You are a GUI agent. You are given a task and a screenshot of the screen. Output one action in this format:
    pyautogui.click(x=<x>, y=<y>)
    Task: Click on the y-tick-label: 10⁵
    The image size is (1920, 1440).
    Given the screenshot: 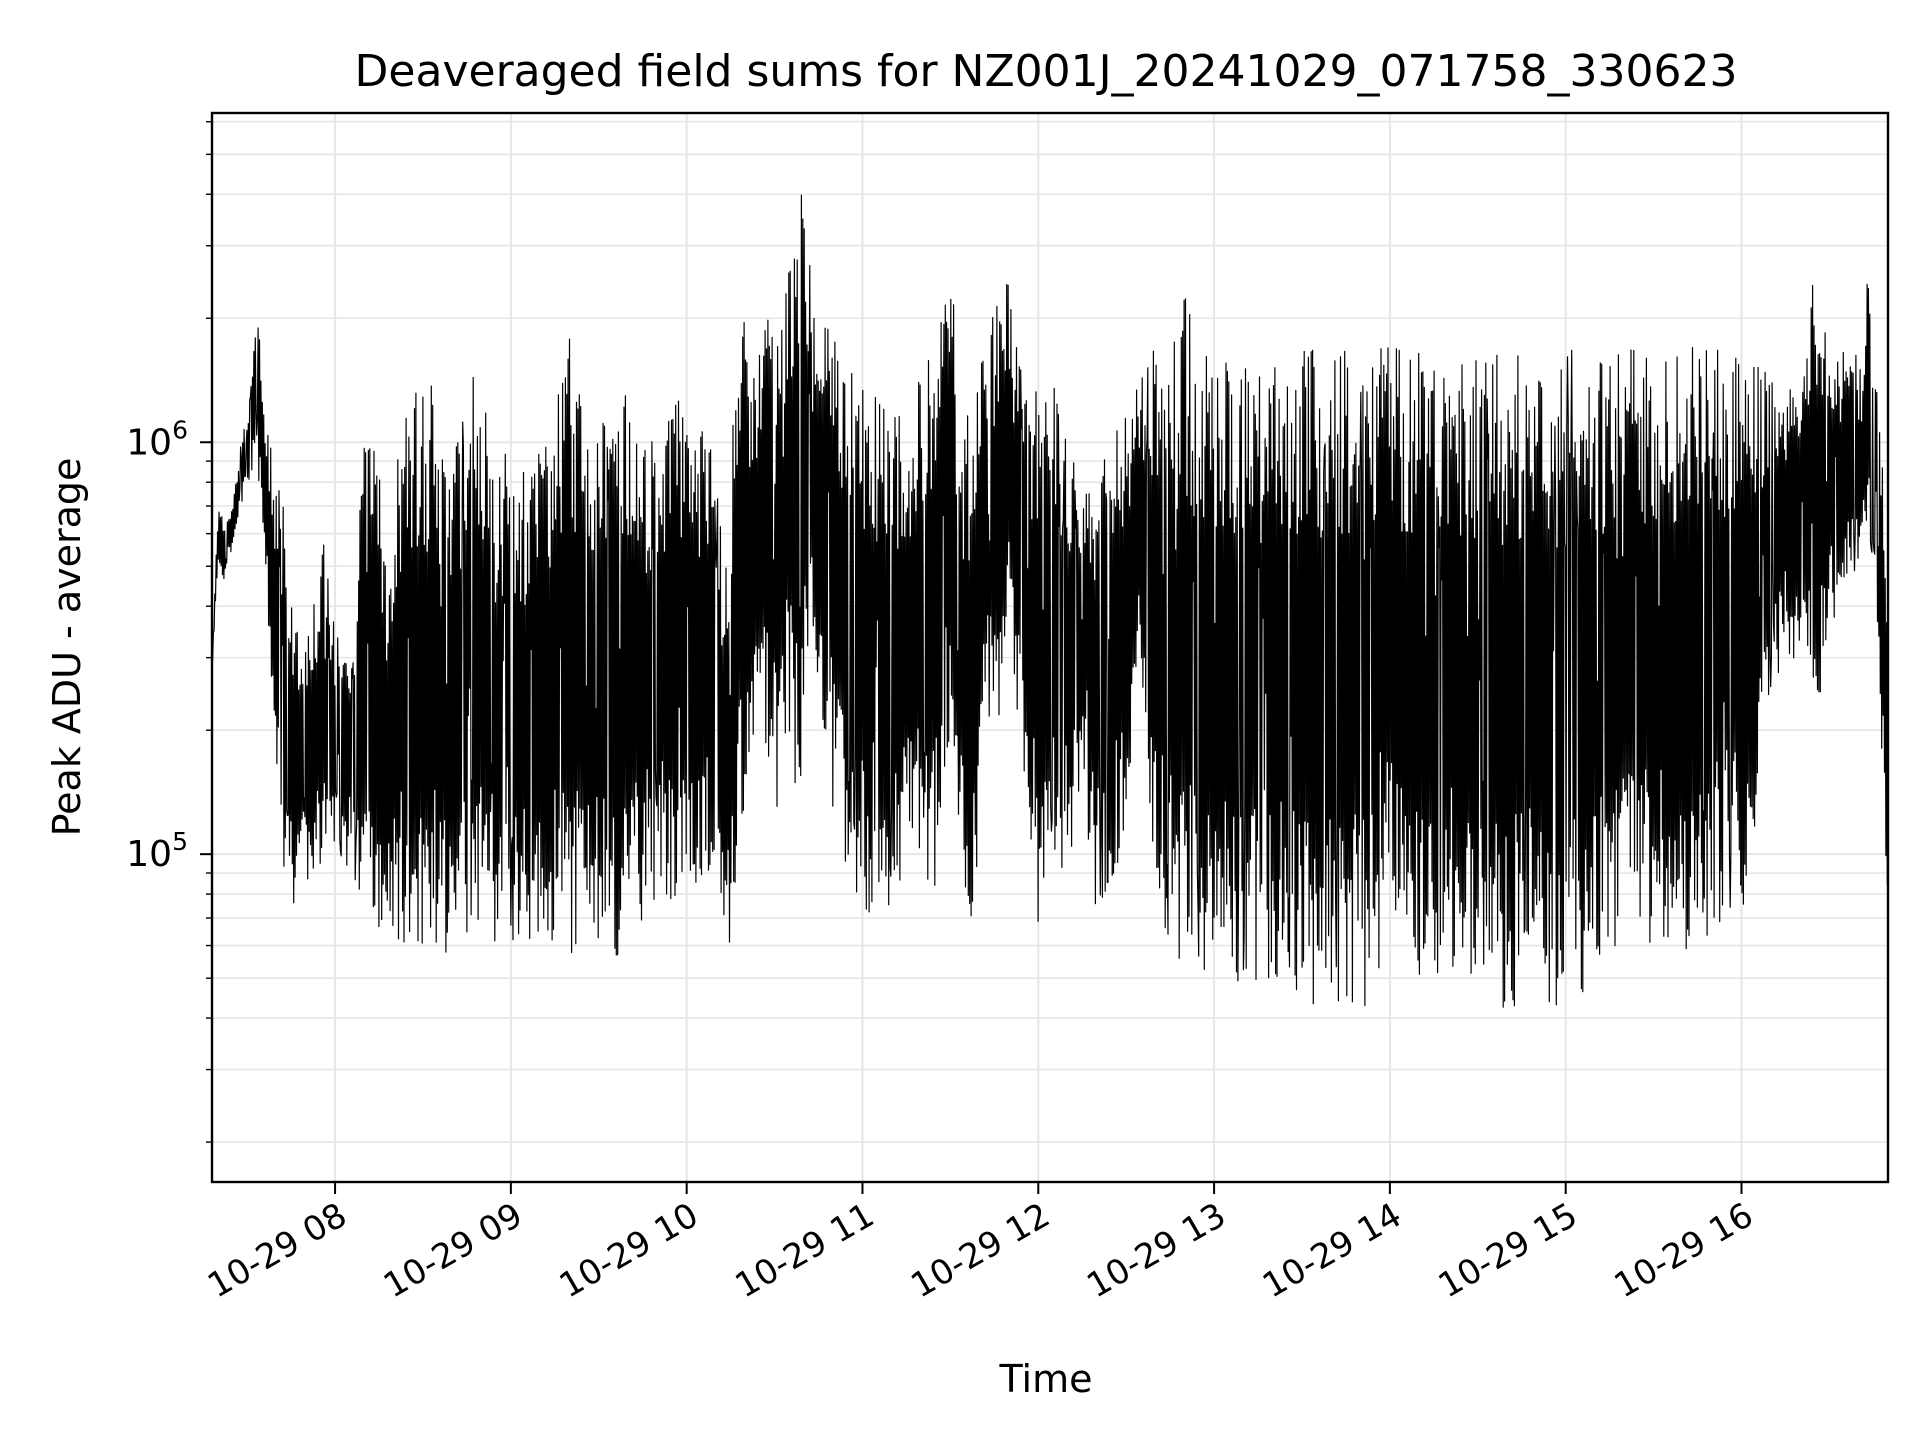 What is the action you would take?
    pyautogui.click(x=157, y=851)
    